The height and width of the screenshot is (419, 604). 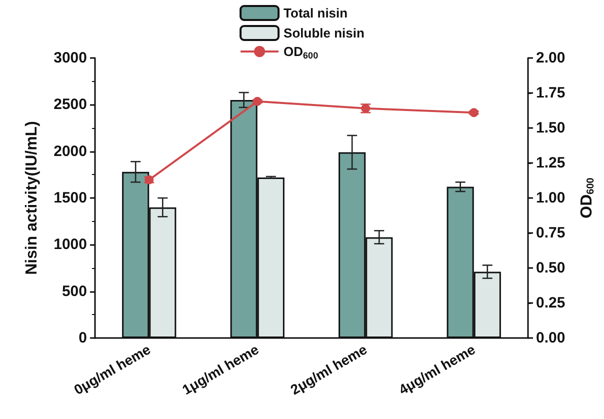 I want to click on y2-tick-label: 0.75, so click(x=551, y=233).